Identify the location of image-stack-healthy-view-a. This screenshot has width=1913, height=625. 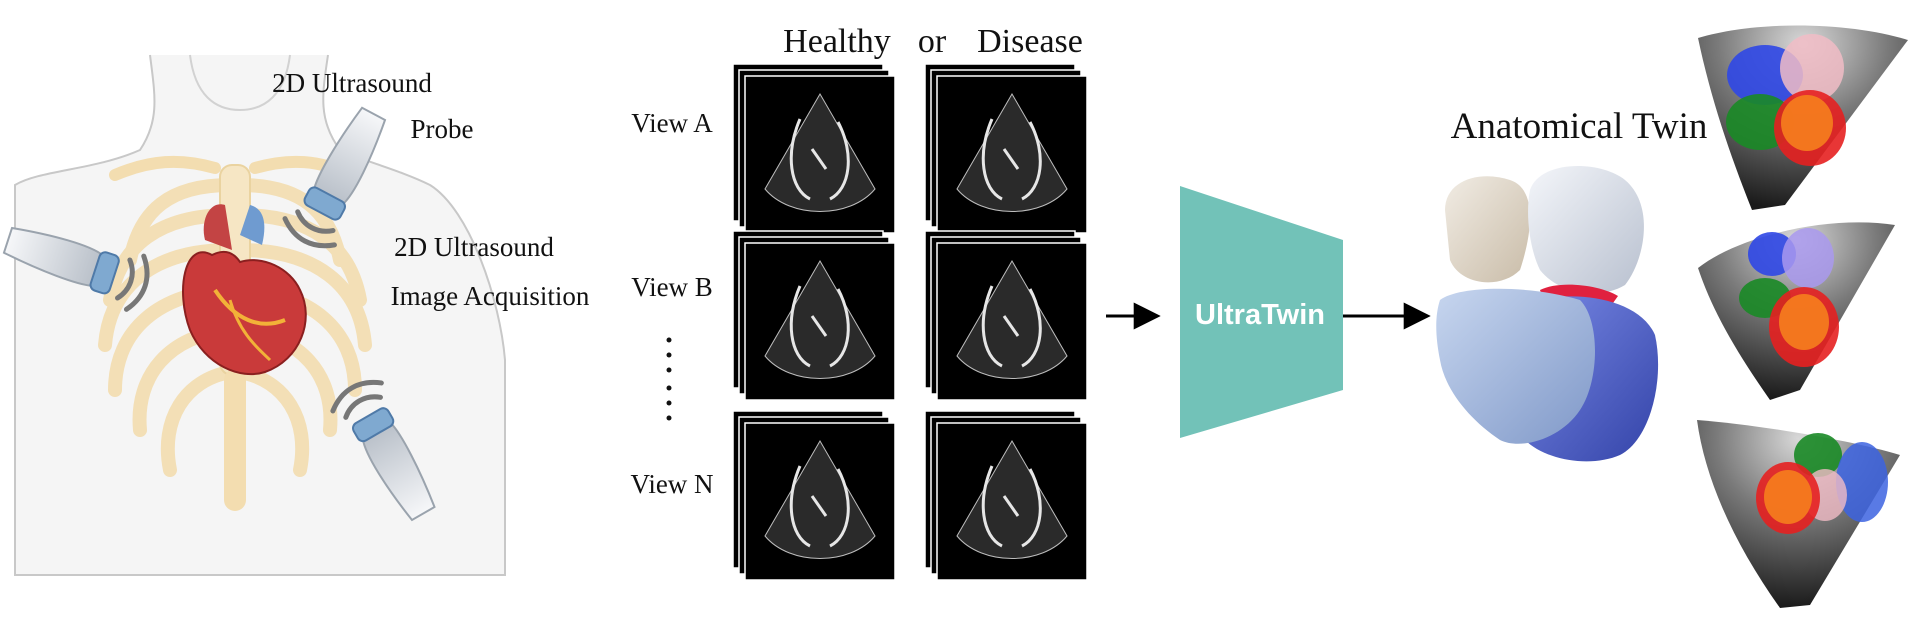
(814, 148).